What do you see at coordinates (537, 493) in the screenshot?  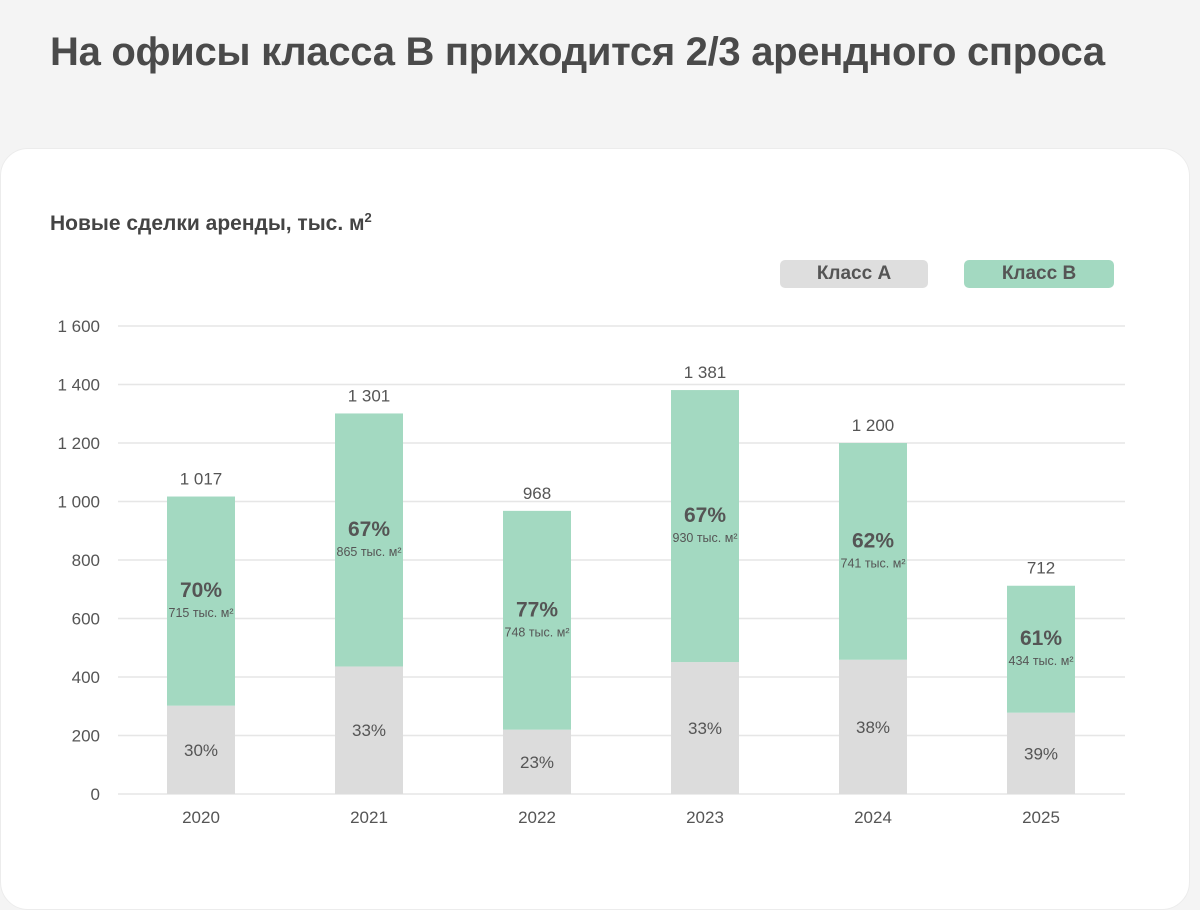 I see `total-label-2022: 968` at bounding box center [537, 493].